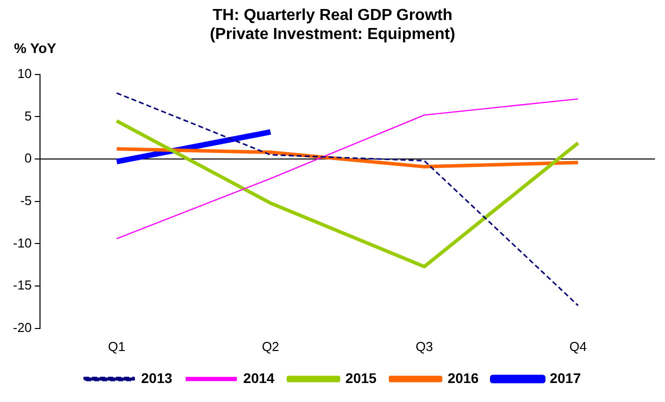  I want to click on legend-label: 2017, so click(566, 378).